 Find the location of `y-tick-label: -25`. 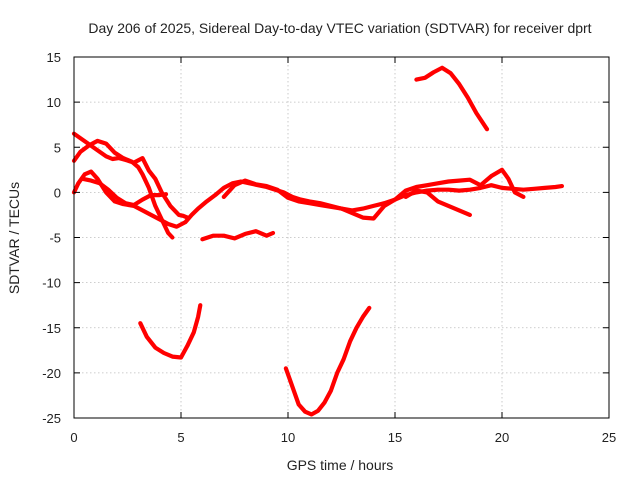

y-tick-label: -25 is located at coordinates (51, 418).